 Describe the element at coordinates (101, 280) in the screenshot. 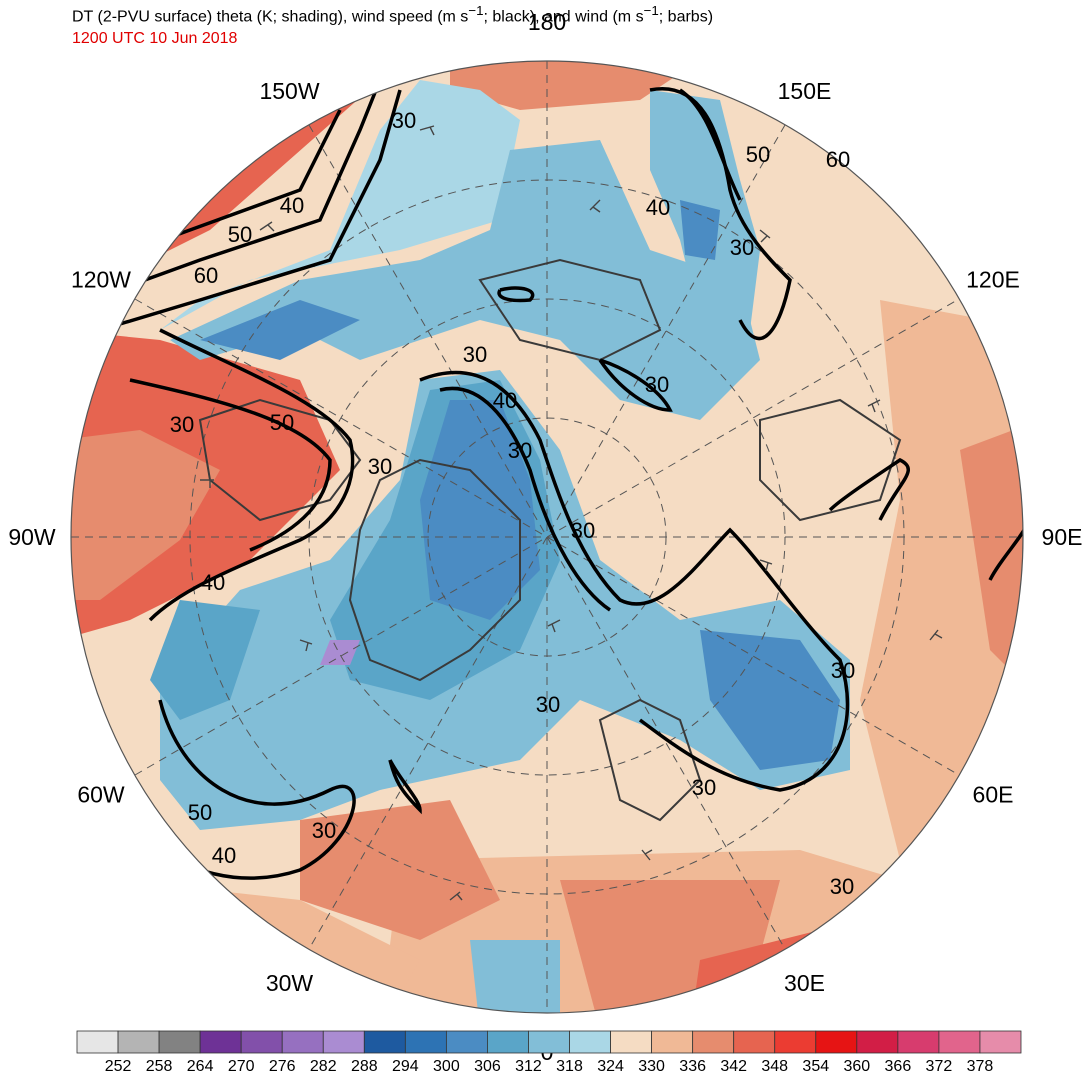

I see `longitude-label: 120W` at that location.